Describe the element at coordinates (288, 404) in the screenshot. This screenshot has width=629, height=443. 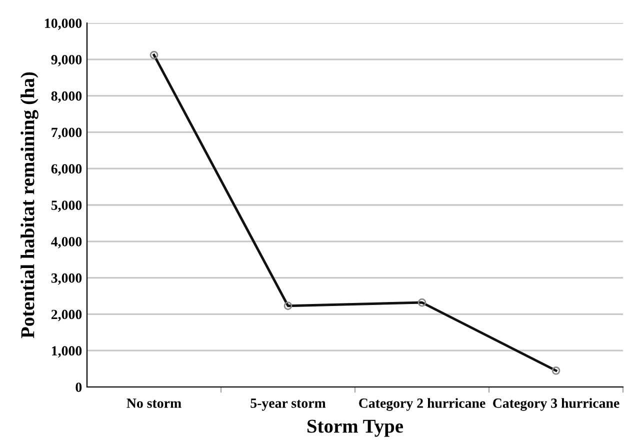
I see `x-tick-label: 5-year storm` at that location.